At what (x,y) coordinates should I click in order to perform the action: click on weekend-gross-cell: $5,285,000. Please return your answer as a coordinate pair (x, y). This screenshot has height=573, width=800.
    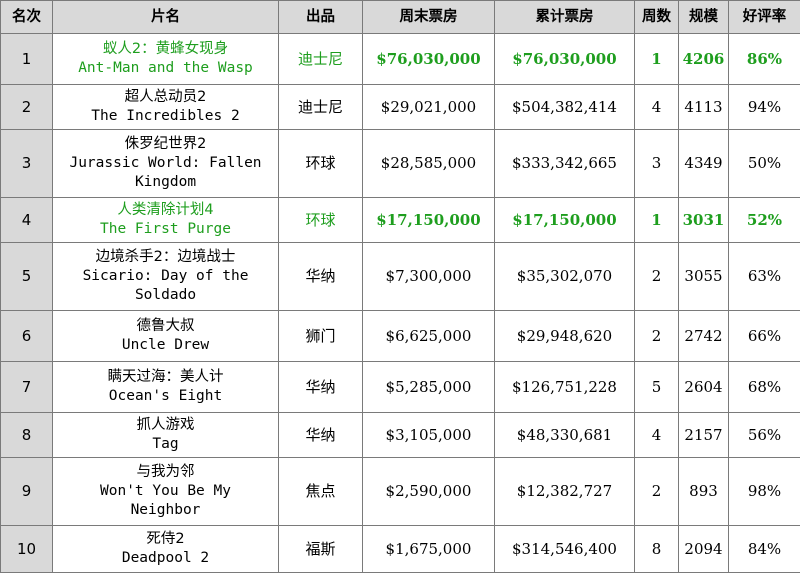
    Looking at the image, I should click on (429, 387).